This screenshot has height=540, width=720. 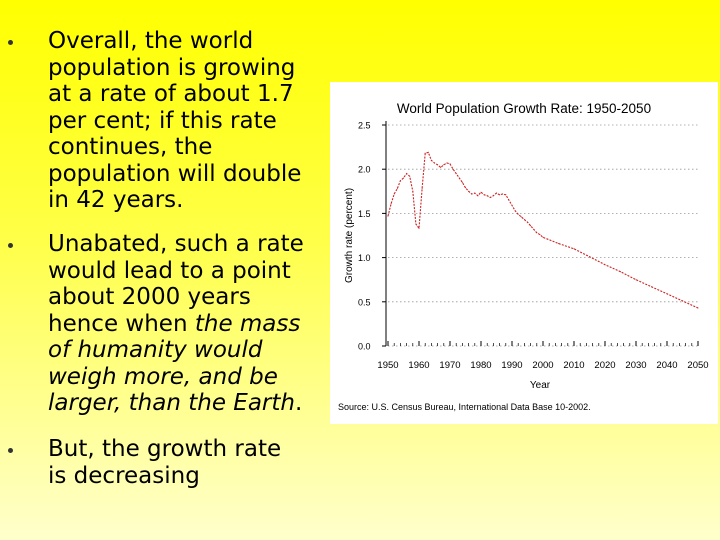 I want to click on bullet-line: larger, than the Earth., so click(x=193, y=403).